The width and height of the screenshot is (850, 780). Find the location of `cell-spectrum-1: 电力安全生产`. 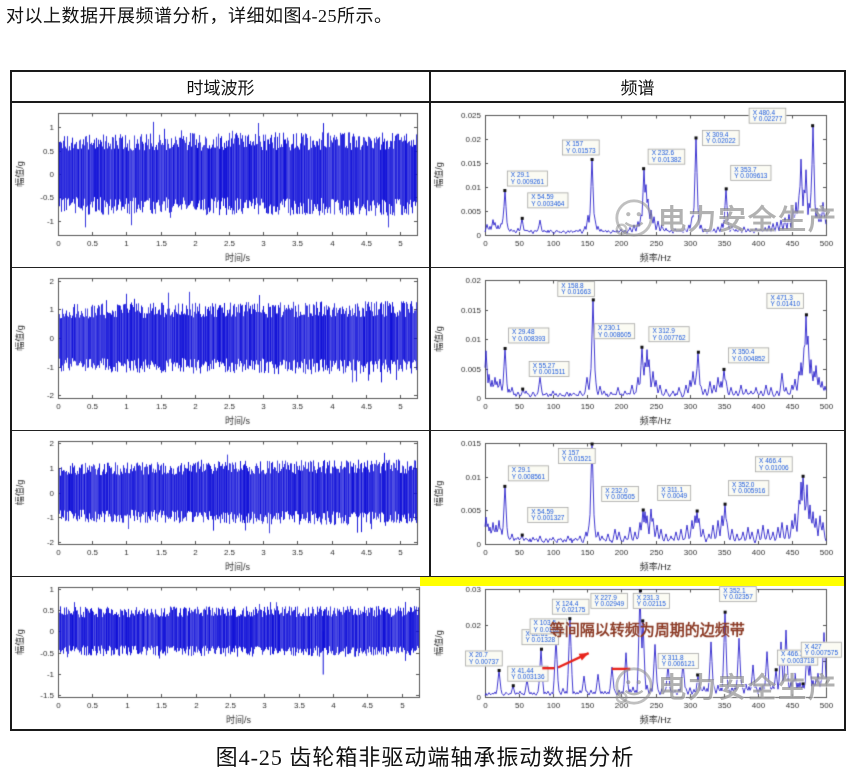

cell-spectrum-1: 电力安全生产 is located at coordinates (637, 185).